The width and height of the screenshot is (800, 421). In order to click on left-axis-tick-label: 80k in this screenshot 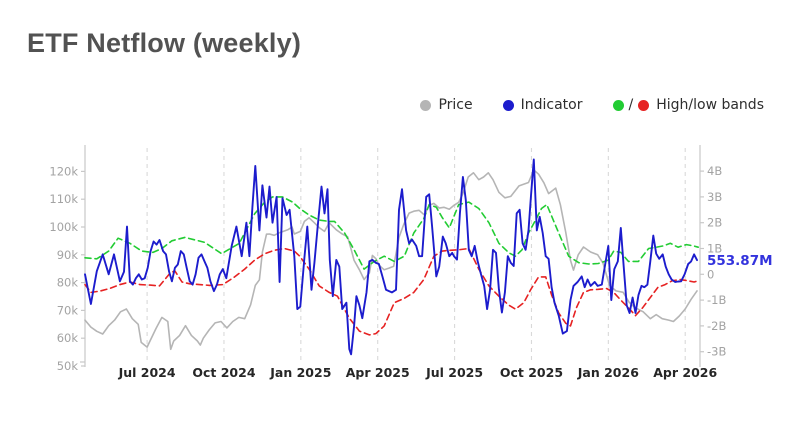, I will do `click(68, 283)`.